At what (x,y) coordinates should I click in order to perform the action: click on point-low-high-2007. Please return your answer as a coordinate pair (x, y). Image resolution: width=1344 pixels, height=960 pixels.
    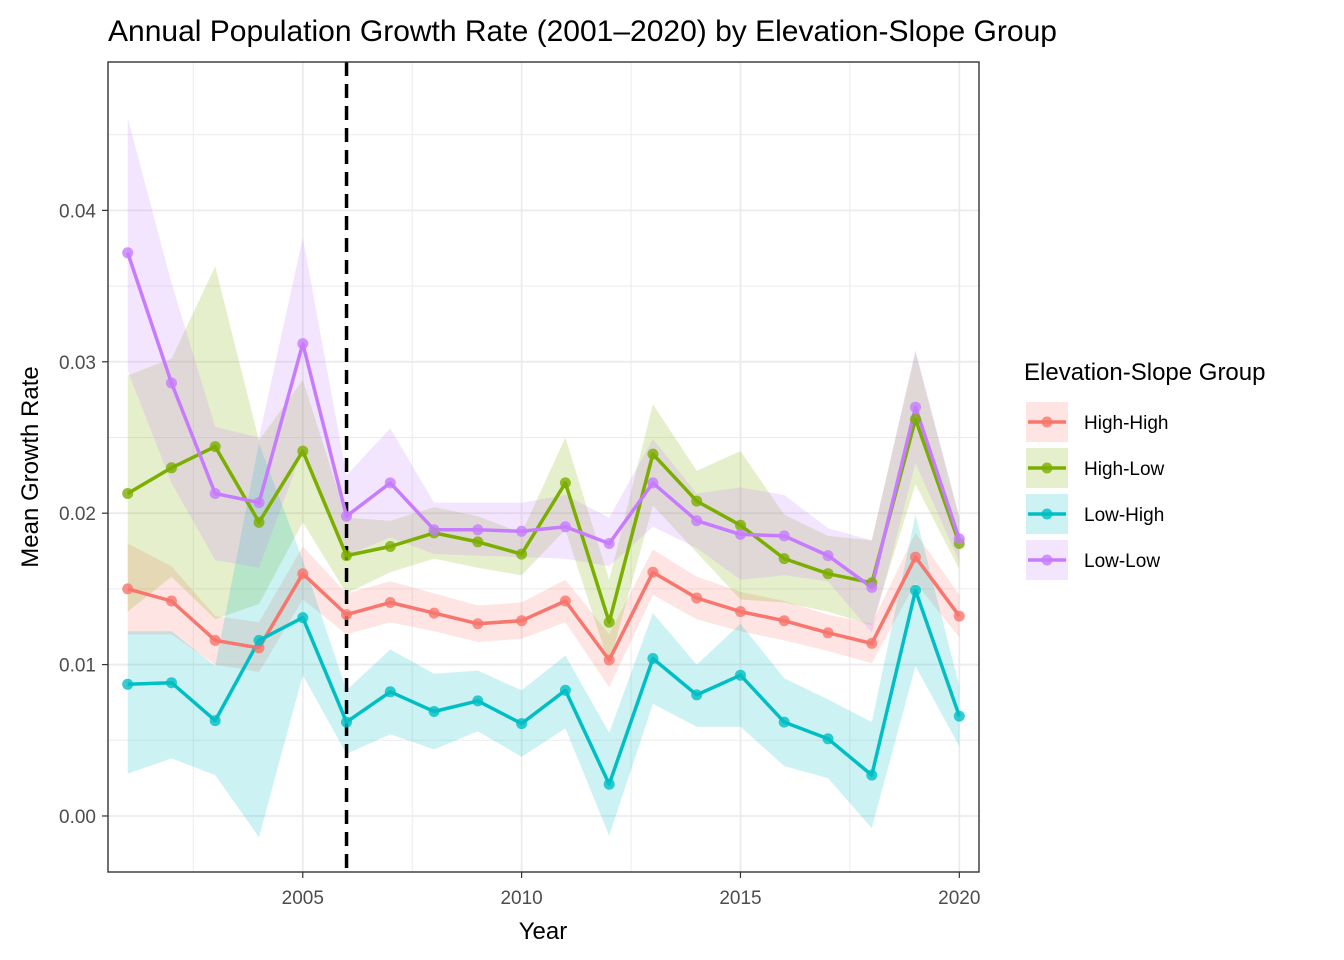
    Looking at the image, I should click on (390, 692).